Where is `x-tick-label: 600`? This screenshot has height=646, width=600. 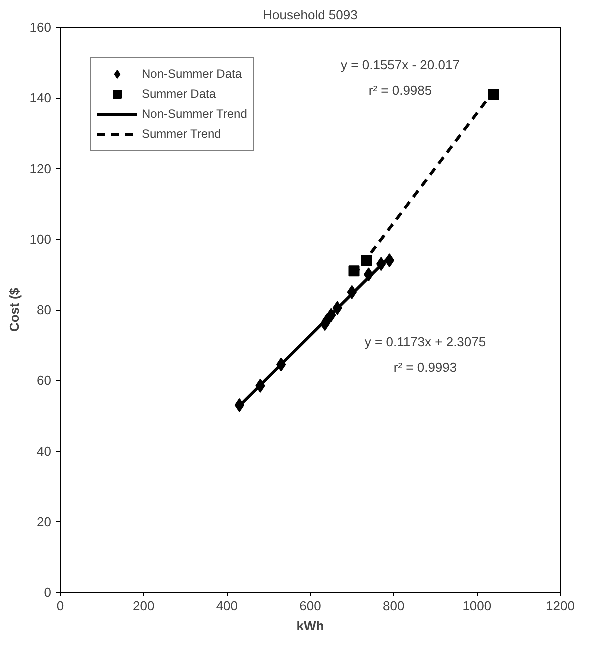
x-tick-label: 600 is located at coordinates (311, 606).